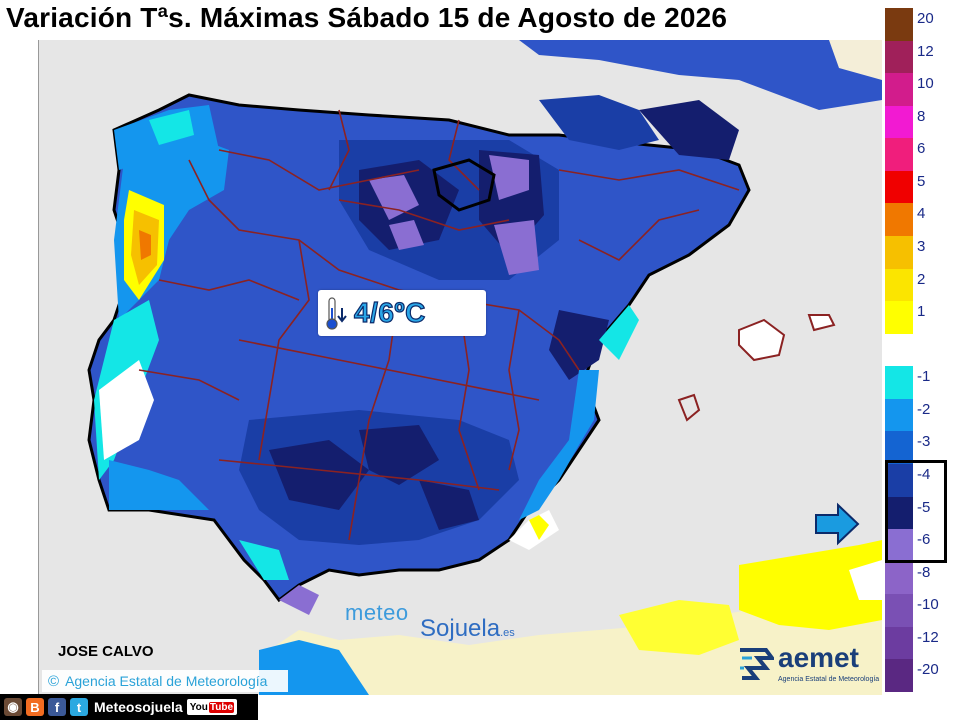 This screenshot has width=960, height=720. What do you see at coordinates (138, 707) in the screenshot?
I see `social-handle: Meteosojuela` at bounding box center [138, 707].